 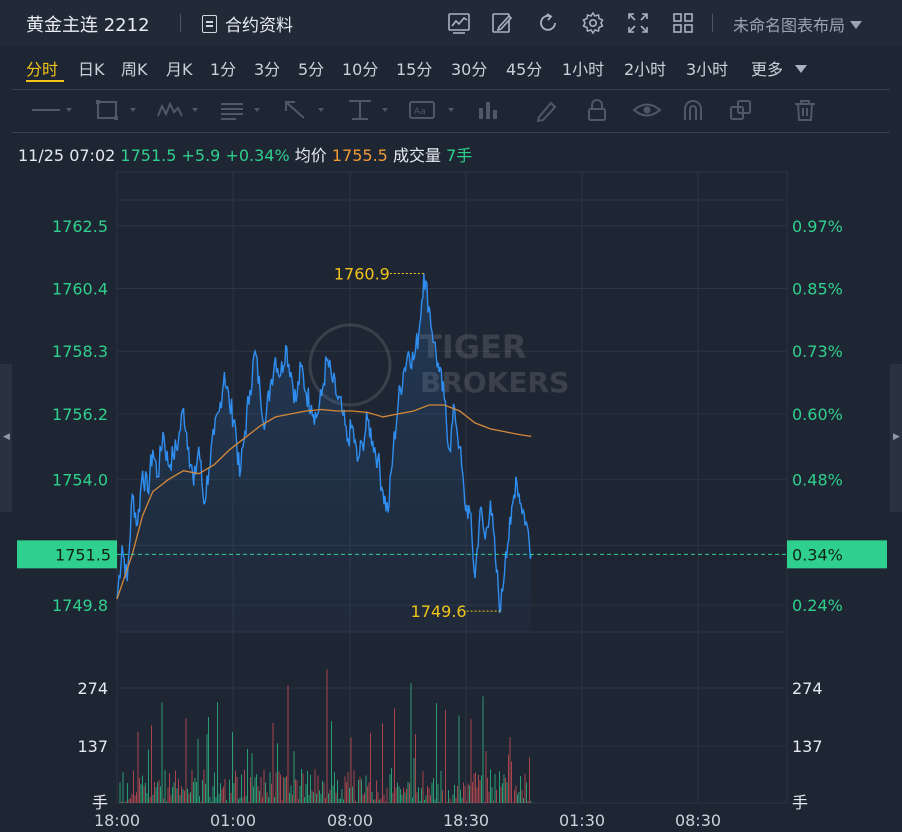 What do you see at coordinates (807, 746) in the screenshot?
I see `volume-tick-right: 137` at bounding box center [807, 746].